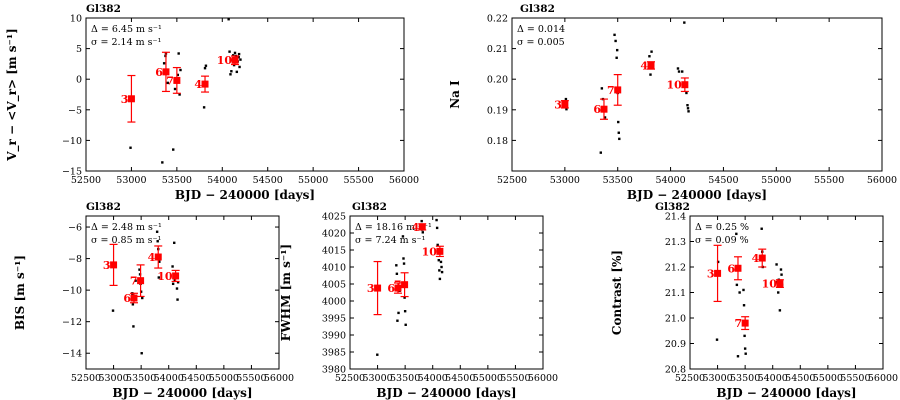 Image resolution: width=900 pixels, height=400 pixels. What do you see at coordinates (672, 207) in the screenshot?
I see `panel-title: Gl382` at bounding box center [672, 207].